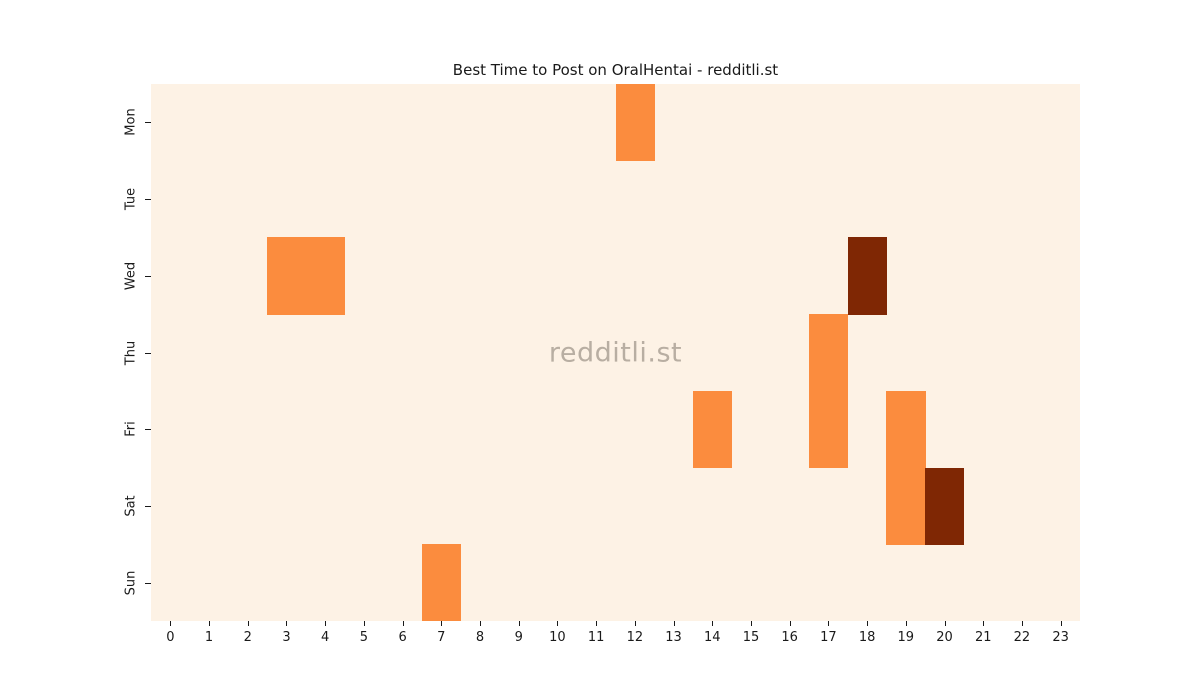  What do you see at coordinates (789, 637) in the screenshot?
I see `x-tick-label-16: 16` at bounding box center [789, 637].